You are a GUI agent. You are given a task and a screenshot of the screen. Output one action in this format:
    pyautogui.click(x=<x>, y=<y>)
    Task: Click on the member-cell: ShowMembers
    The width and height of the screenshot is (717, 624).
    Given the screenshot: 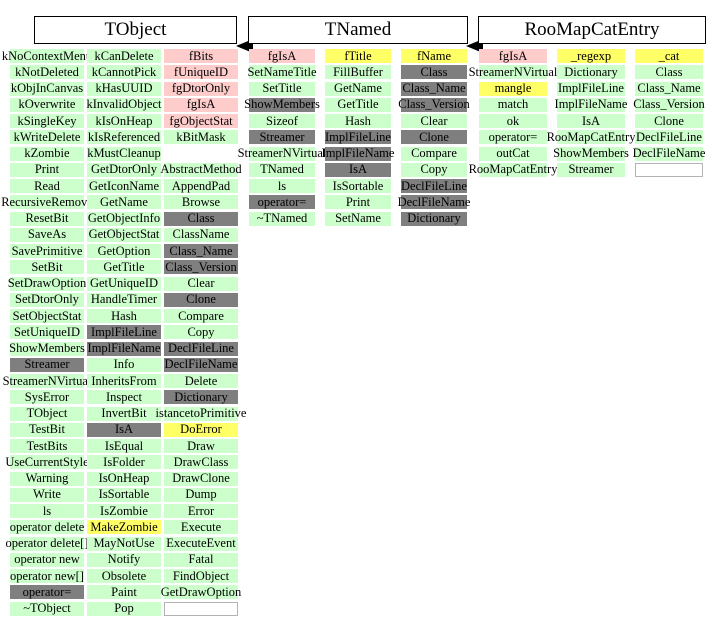 What is the action you would take?
    pyautogui.click(x=591, y=153)
    